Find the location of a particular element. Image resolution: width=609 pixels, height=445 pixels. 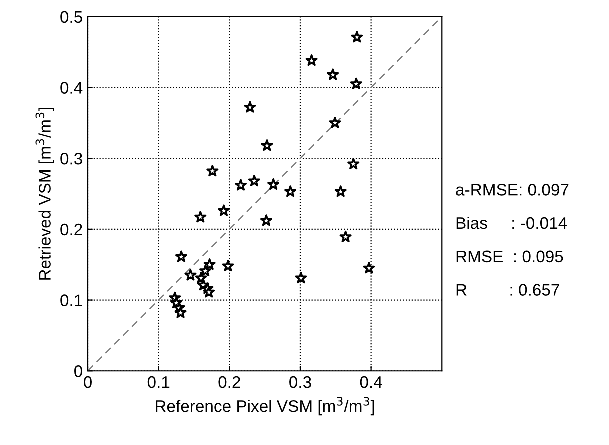

x-tick-label: 0.2 is located at coordinates (229, 382).